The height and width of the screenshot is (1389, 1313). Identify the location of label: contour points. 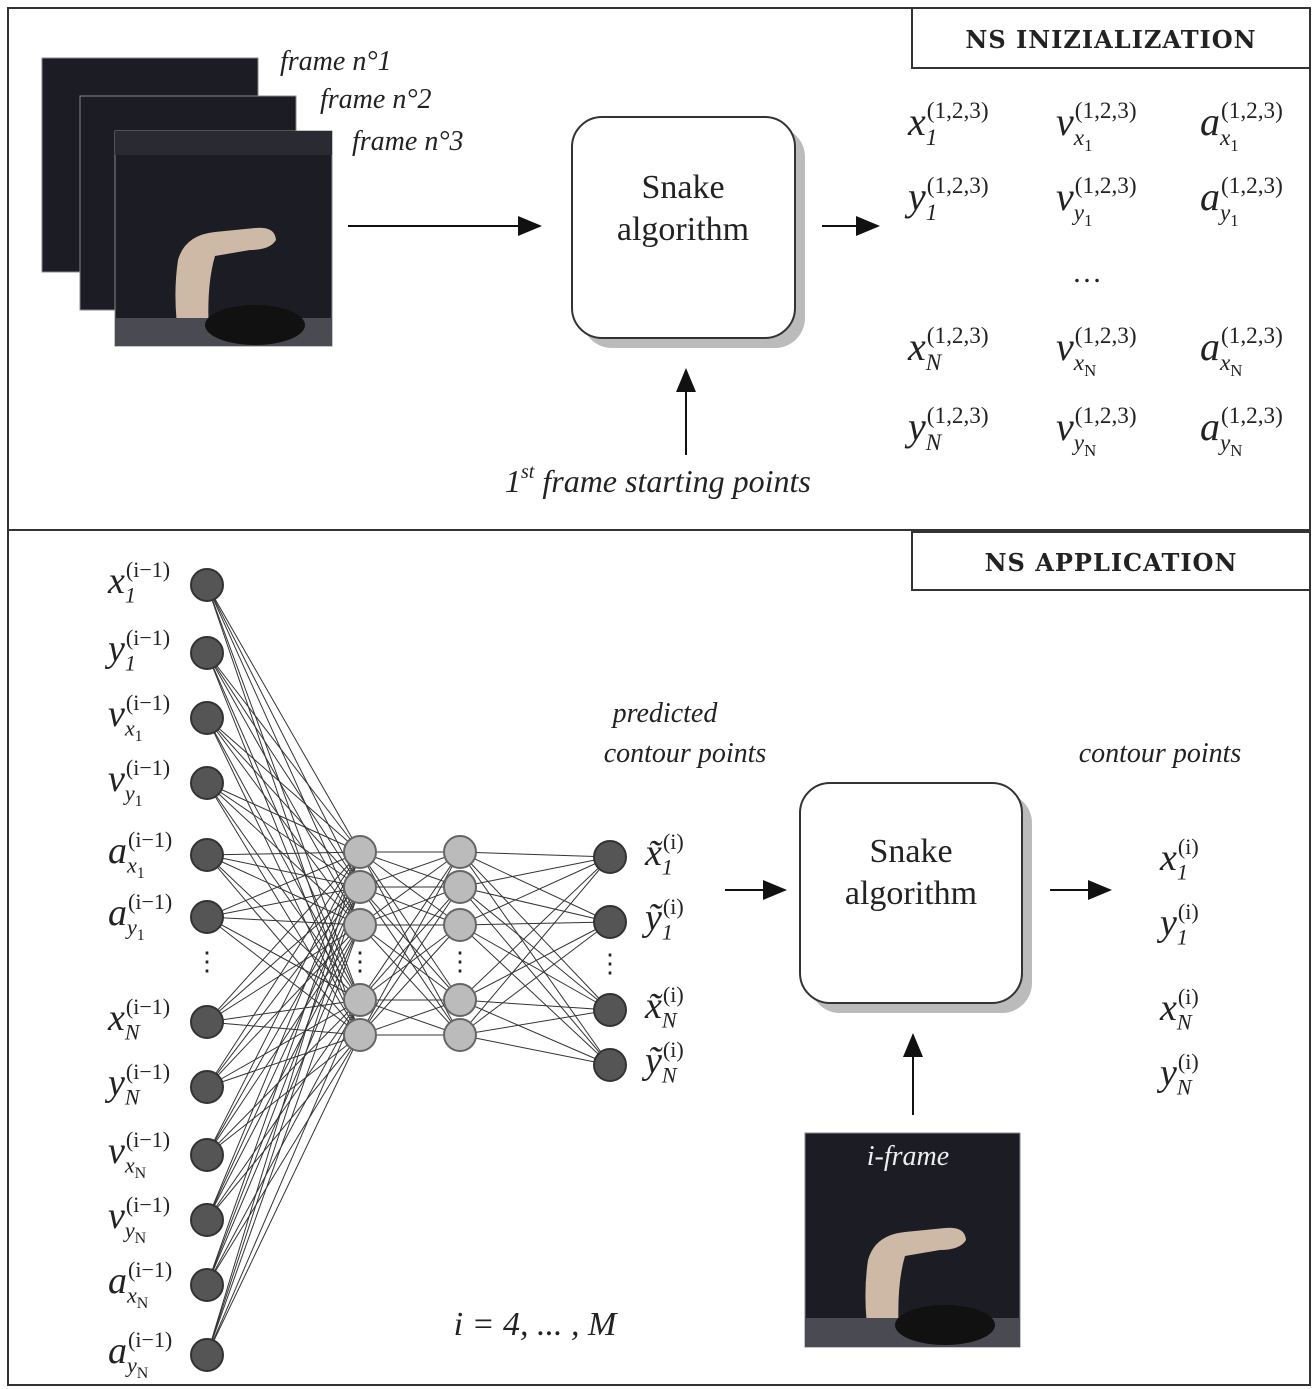
(685, 753).